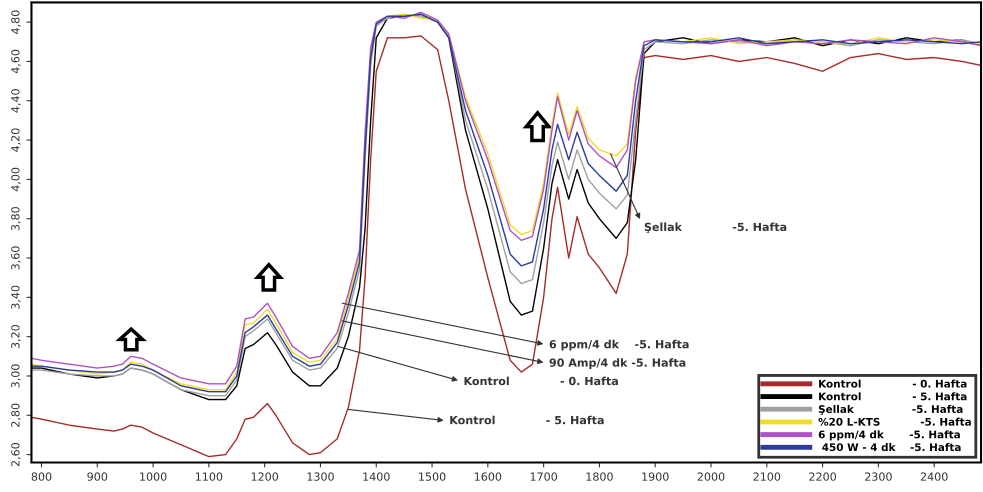 This screenshot has width=983, height=492. Describe the element at coordinates (889, 435) in the screenshot. I see `legend-label: 6 ppm/4 dk -5. Hafta` at that location.